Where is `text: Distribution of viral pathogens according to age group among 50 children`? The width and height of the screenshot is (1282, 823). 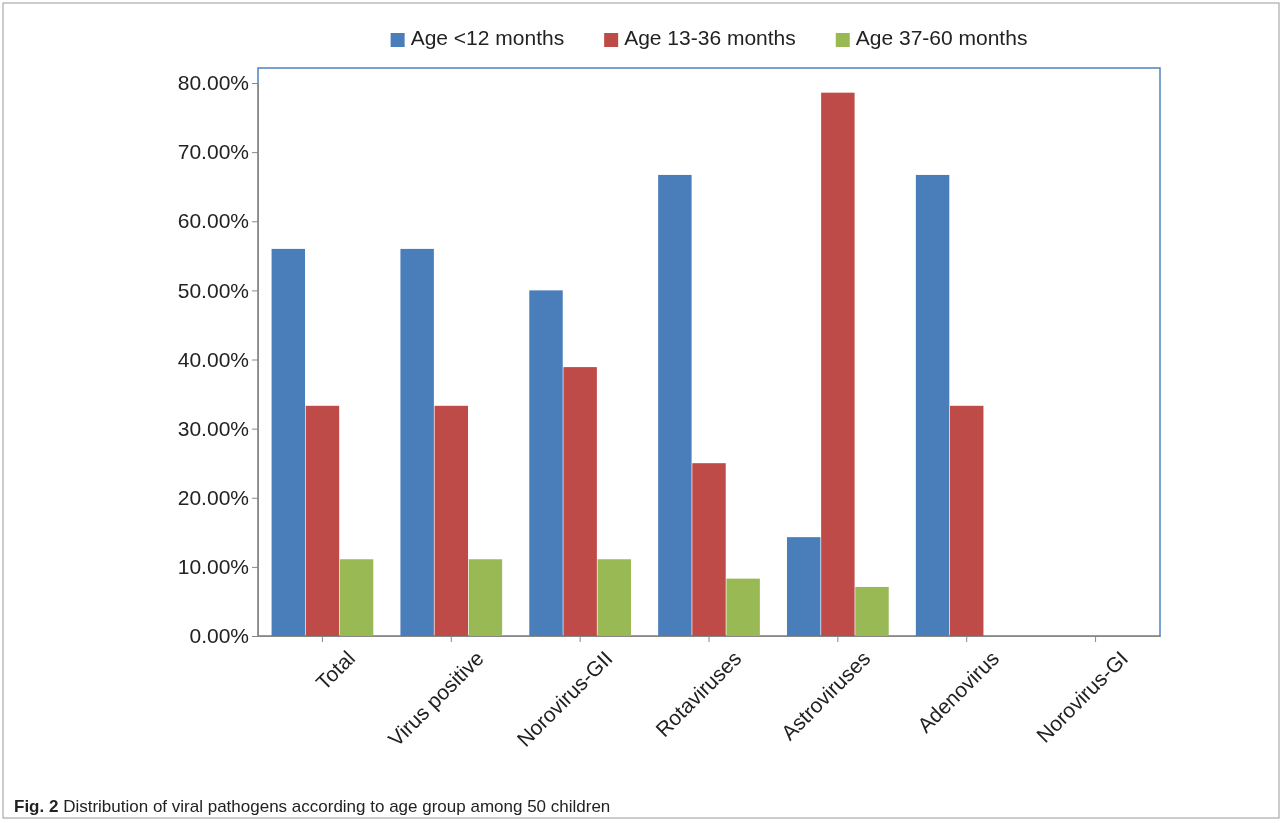 text: Distribution of viral pathogens according to age group among 50 children is located at coordinates (334, 806).